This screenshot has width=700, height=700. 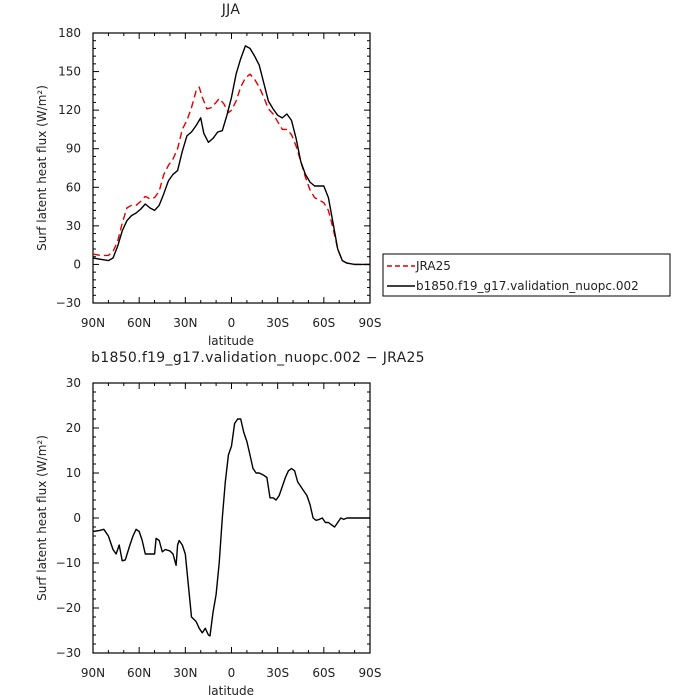 I want to click on series-line-jra25, so click(x=231, y=169).